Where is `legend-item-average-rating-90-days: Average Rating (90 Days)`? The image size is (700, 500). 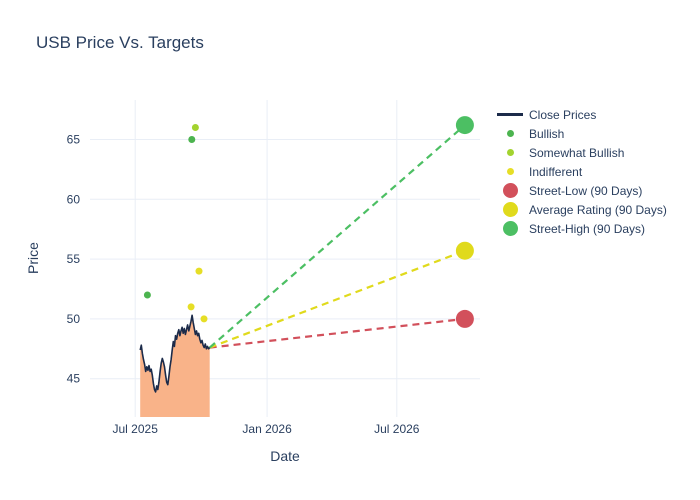 legend-item-average-rating-90-days: Average Rating (90 Days) is located at coordinates (580, 209).